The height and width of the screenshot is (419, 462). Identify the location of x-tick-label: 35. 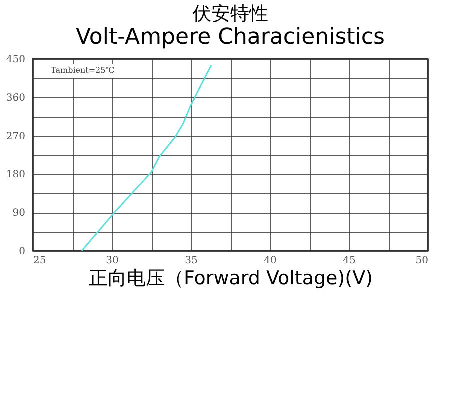
(191, 261).